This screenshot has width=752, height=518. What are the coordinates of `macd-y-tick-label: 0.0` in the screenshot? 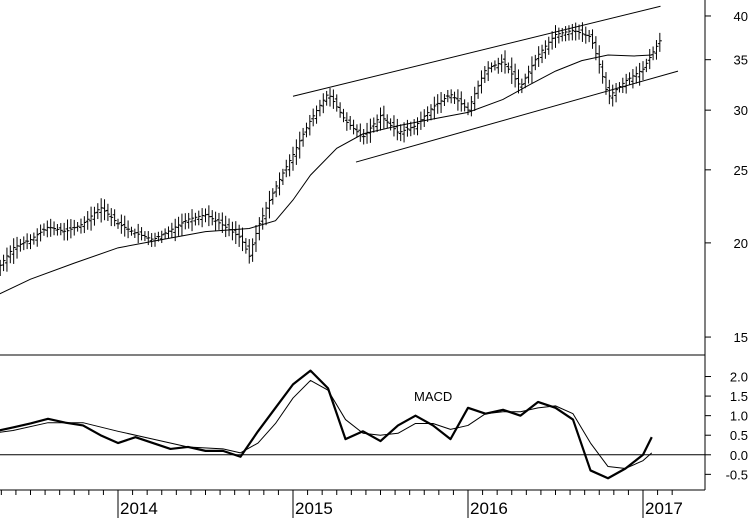 It's located at (739, 455).